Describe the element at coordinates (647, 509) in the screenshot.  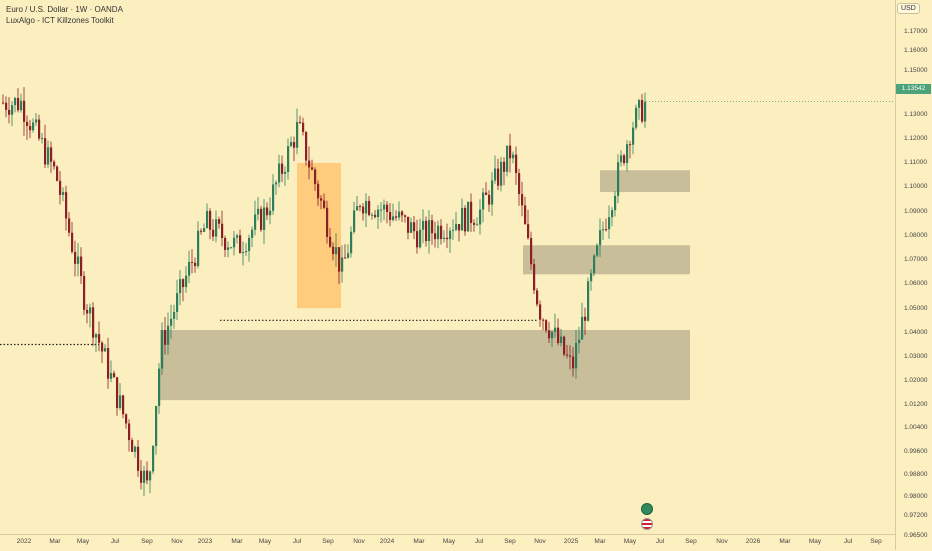
I see `green-circle-icon` at that location.